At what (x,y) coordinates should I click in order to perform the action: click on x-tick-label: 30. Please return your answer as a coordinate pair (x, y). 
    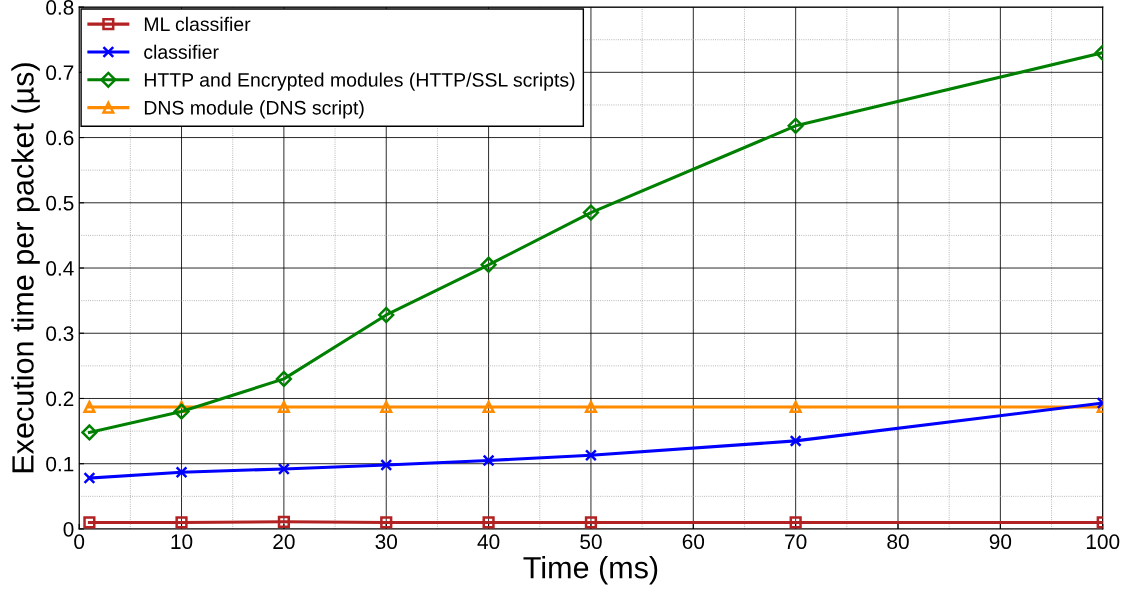
    Looking at the image, I should click on (386, 542).